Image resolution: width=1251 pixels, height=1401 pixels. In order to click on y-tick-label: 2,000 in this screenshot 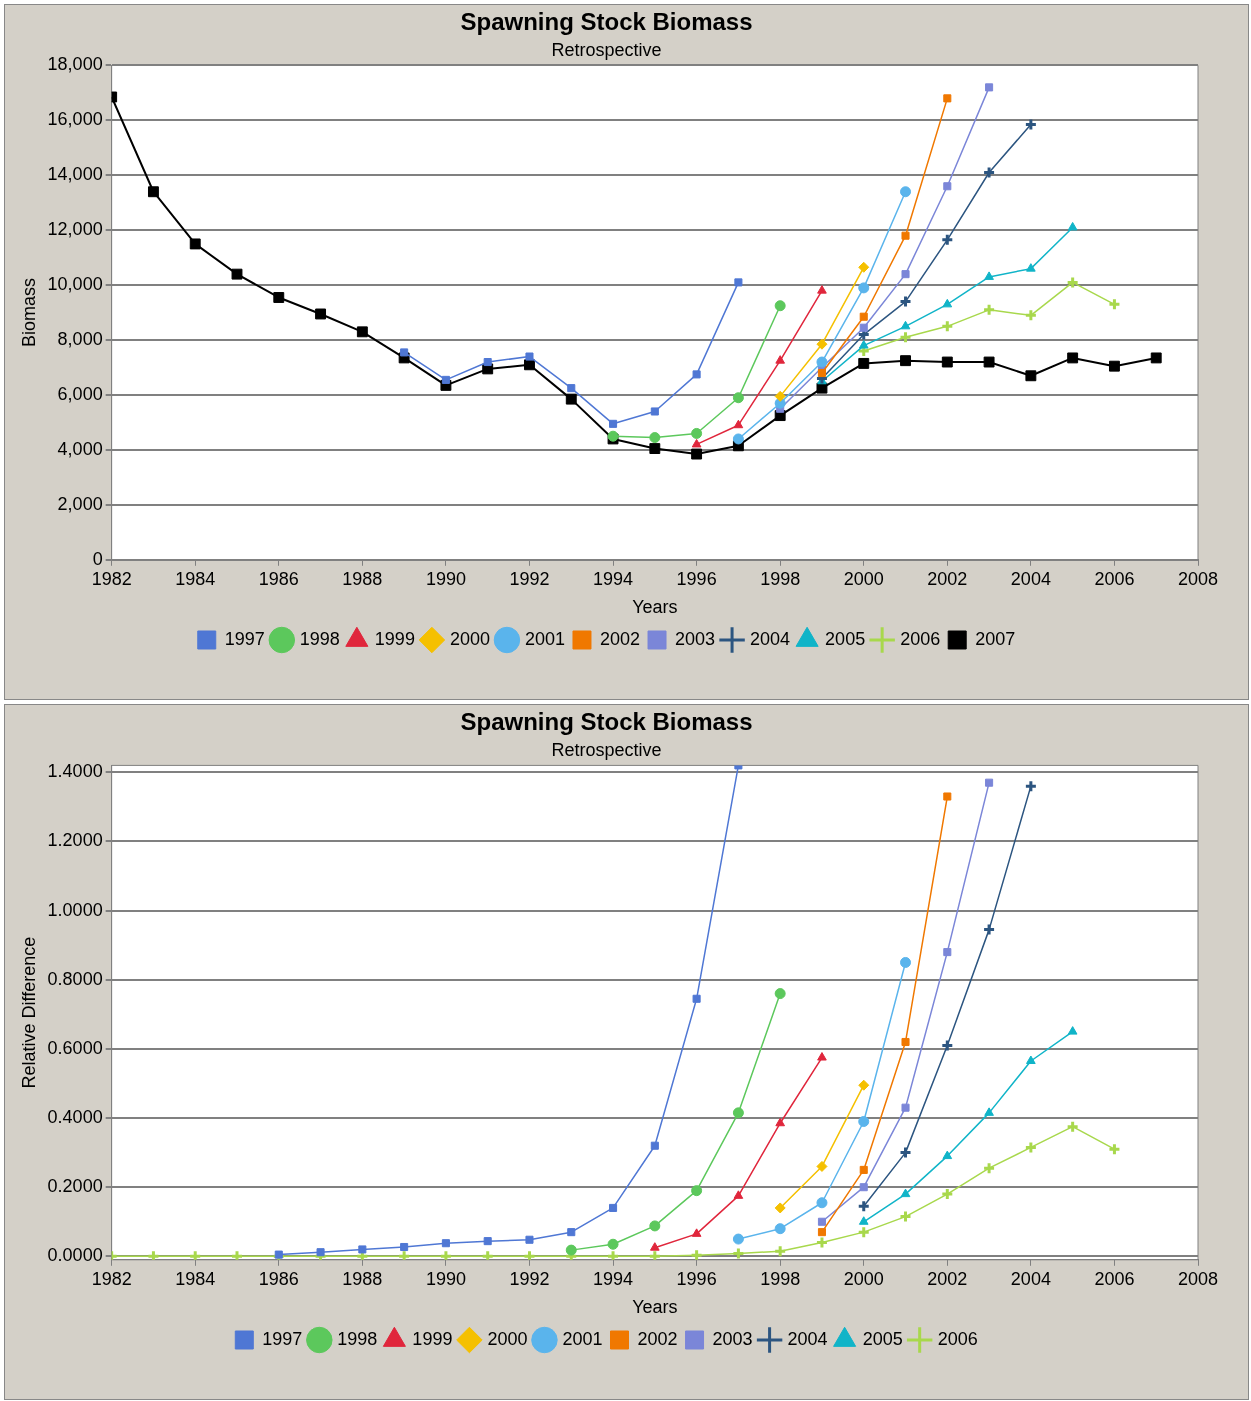, I will do `click(80, 503)`.